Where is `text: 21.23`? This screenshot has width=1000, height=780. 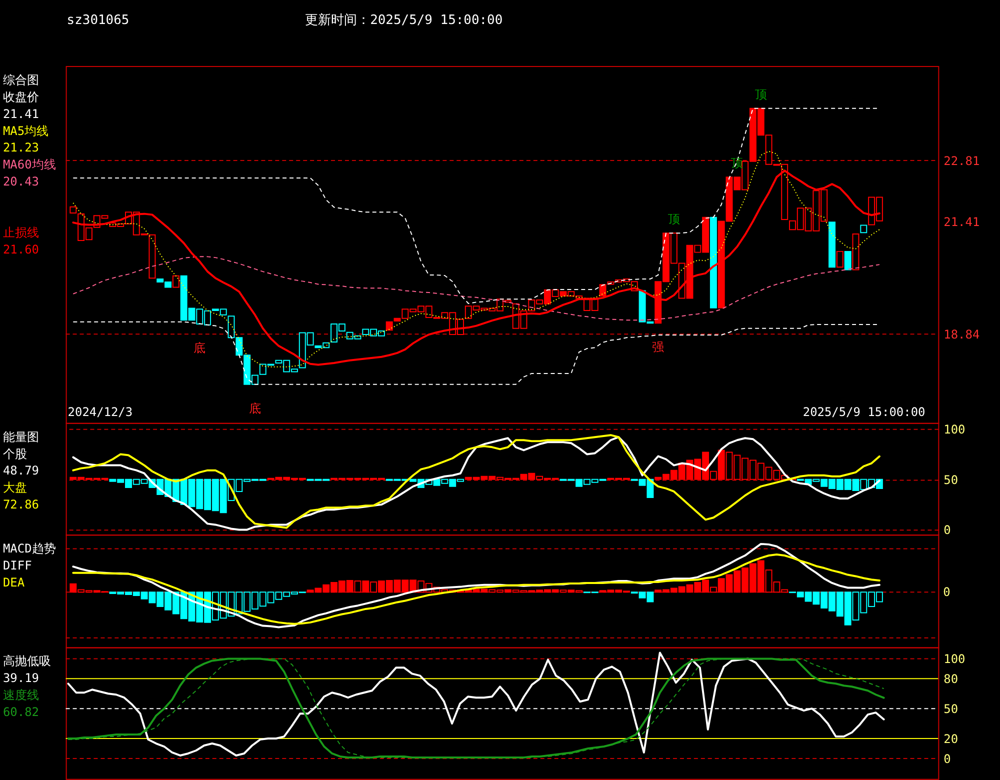 text: 21.23 is located at coordinates (20, 147).